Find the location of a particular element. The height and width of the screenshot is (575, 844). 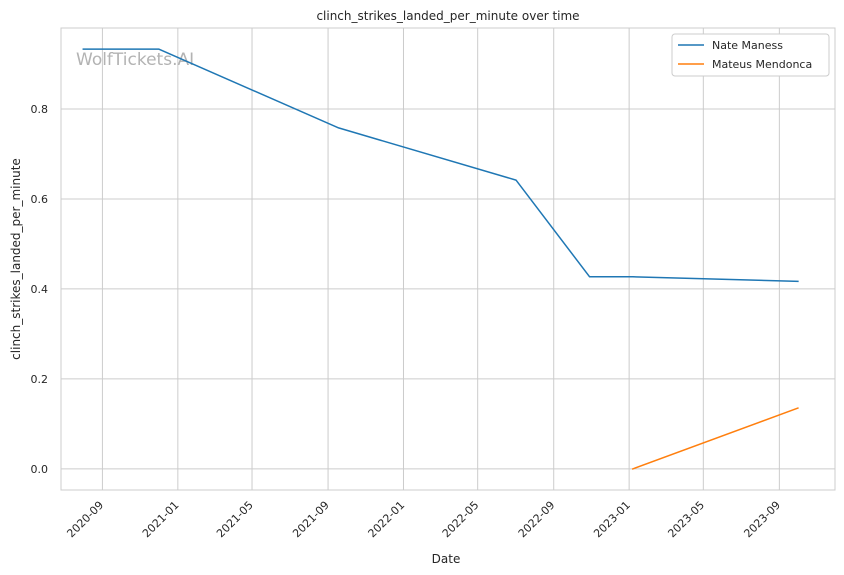

y-tick-label: 0.4 is located at coordinates (40, 289).